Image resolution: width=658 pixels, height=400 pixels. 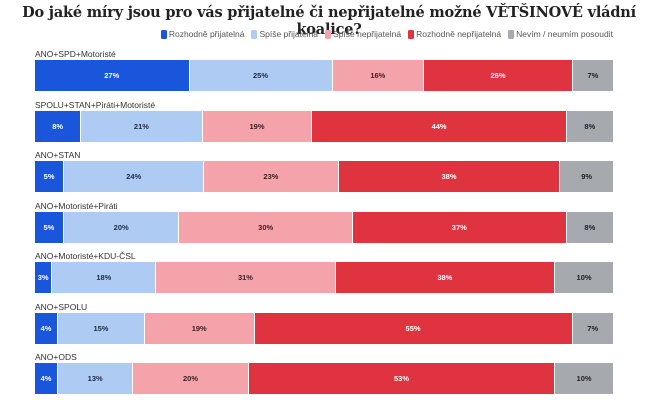 I want to click on data-label: 9%, so click(x=587, y=176).